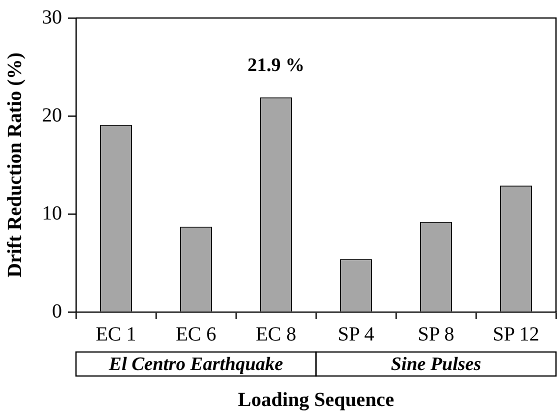 Image resolution: width=558 pixels, height=415 pixels. Describe the element at coordinates (516, 334) in the screenshot. I see `x-tick-label: SP 12` at that location.